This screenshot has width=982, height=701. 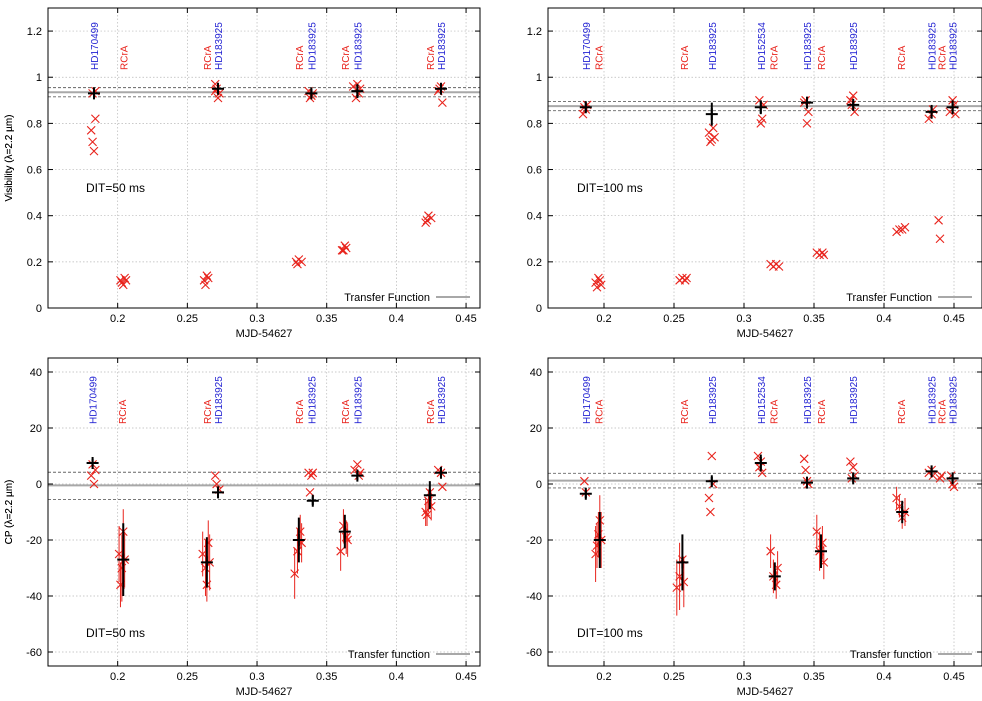 What do you see at coordinates (34, 217) in the screenshot?
I see `y-tick-label: 0.4` at bounding box center [34, 217].